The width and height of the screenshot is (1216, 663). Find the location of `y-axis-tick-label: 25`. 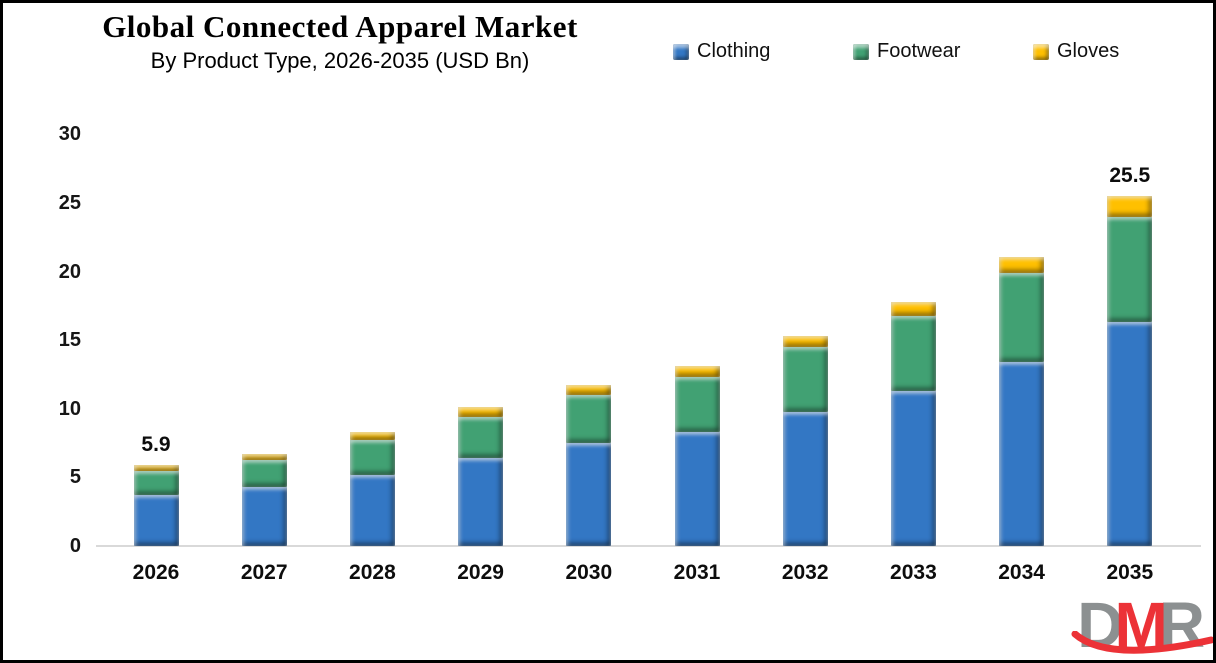

y-axis-tick-label: 25 is located at coordinates (69, 203).